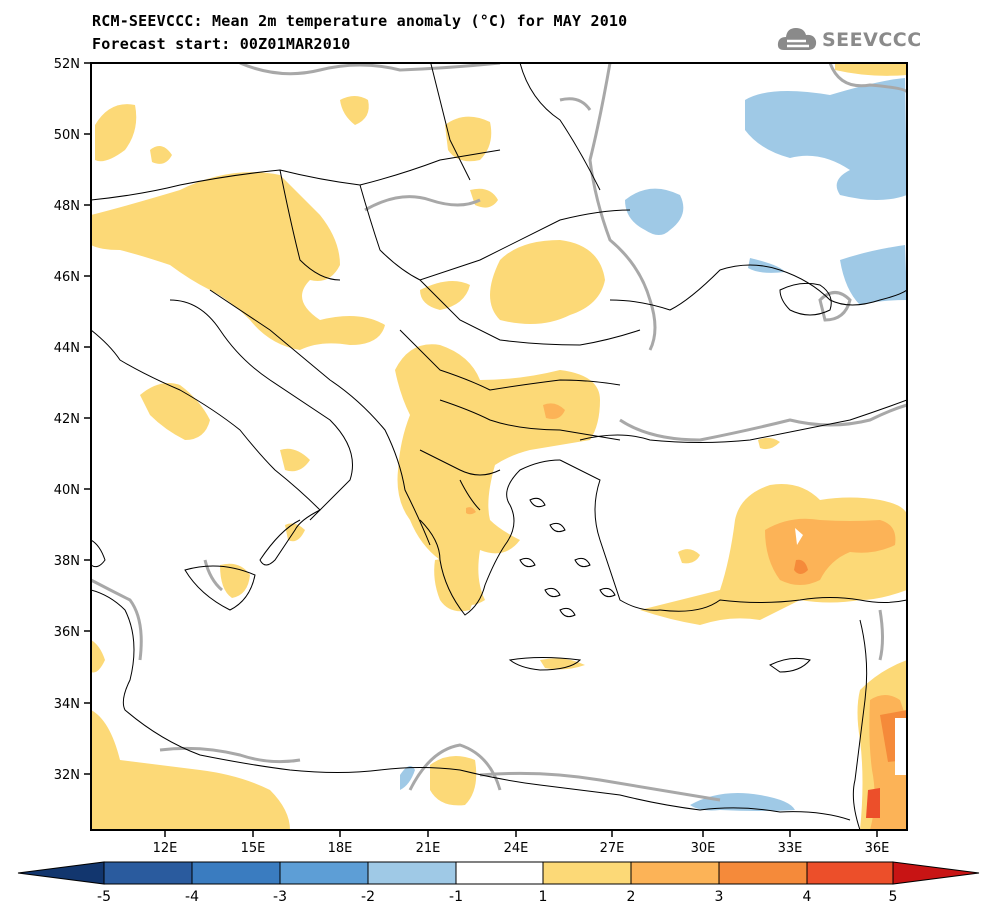  Describe the element at coordinates (98, 553) in the screenshot. I see `sardinia-fragment` at that location.